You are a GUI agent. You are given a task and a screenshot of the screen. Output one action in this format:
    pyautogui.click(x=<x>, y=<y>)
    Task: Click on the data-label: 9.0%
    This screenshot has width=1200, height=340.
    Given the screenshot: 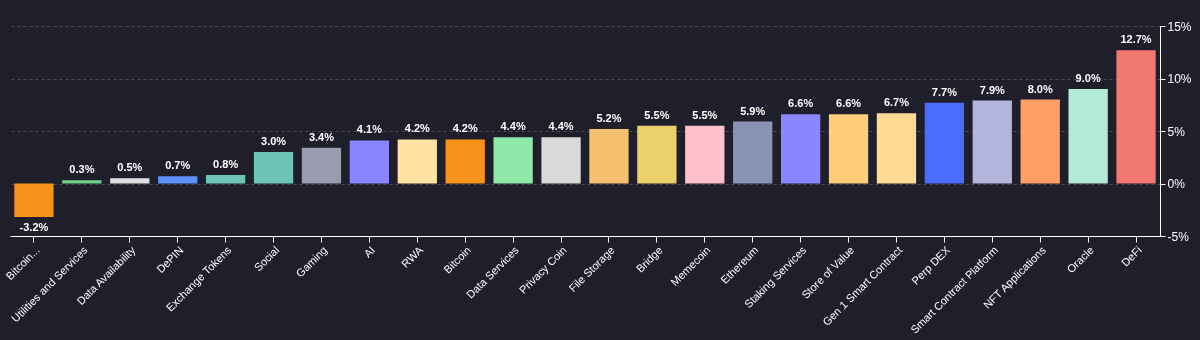 What is the action you would take?
    pyautogui.click(x=1088, y=78)
    